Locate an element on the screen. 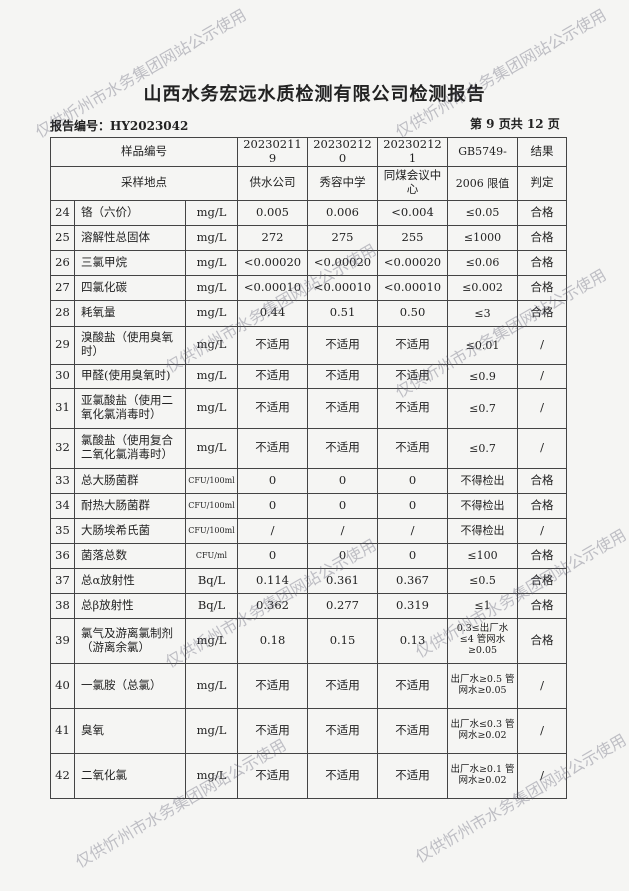  table-row: 38 总β放射性 Bq/L 0.362 0.277 0.319 ≤1 合格 is located at coordinates (308, 605).